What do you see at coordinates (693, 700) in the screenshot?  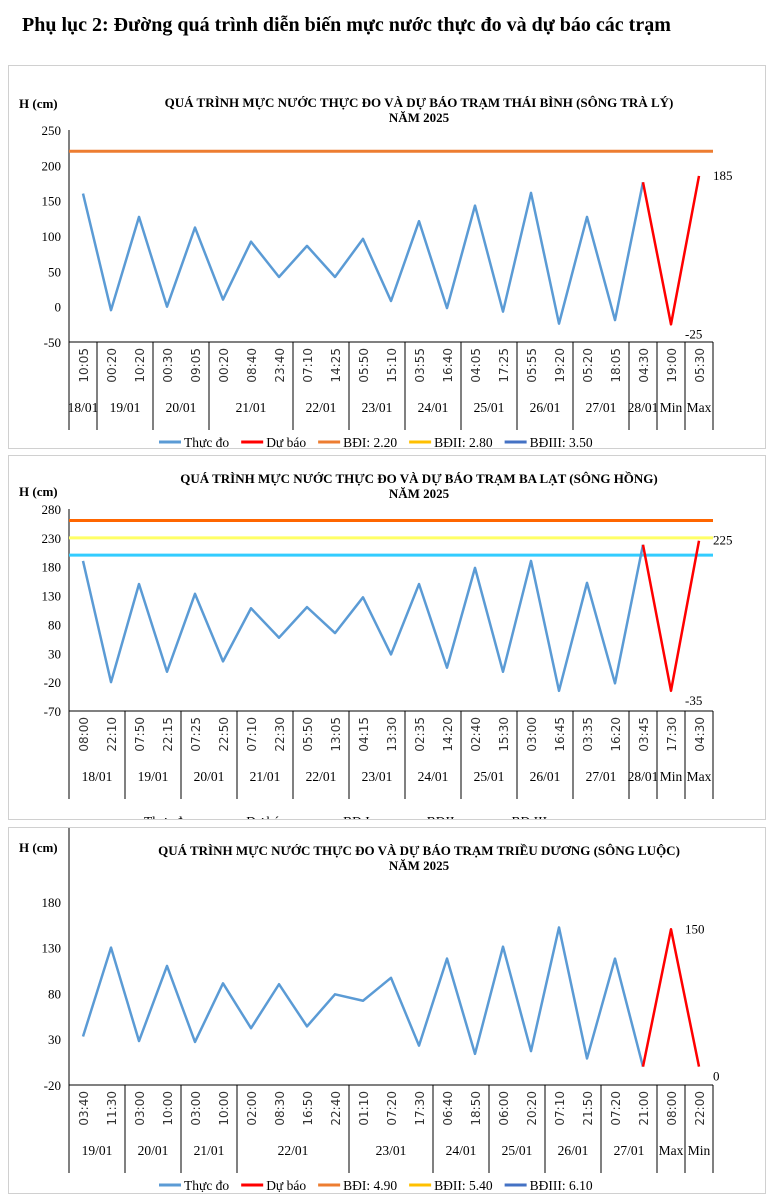 I see `data-label: -35` at bounding box center [693, 700].